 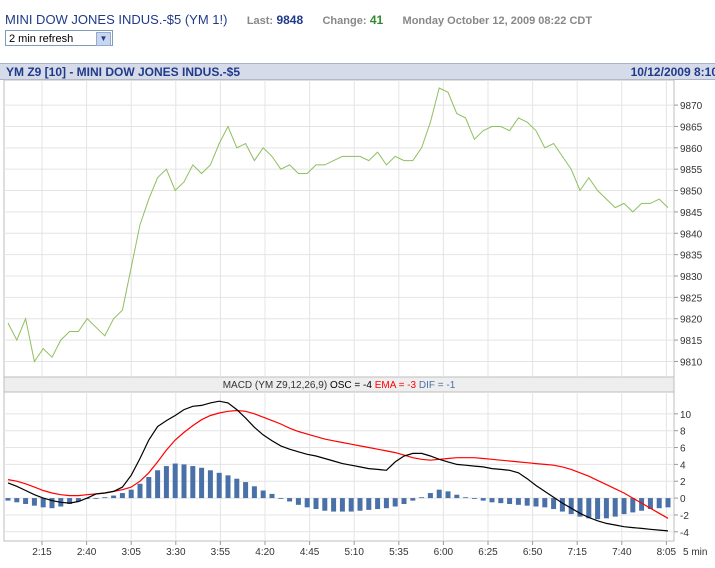 I want to click on price-tick-label: 9855, so click(x=691, y=170).